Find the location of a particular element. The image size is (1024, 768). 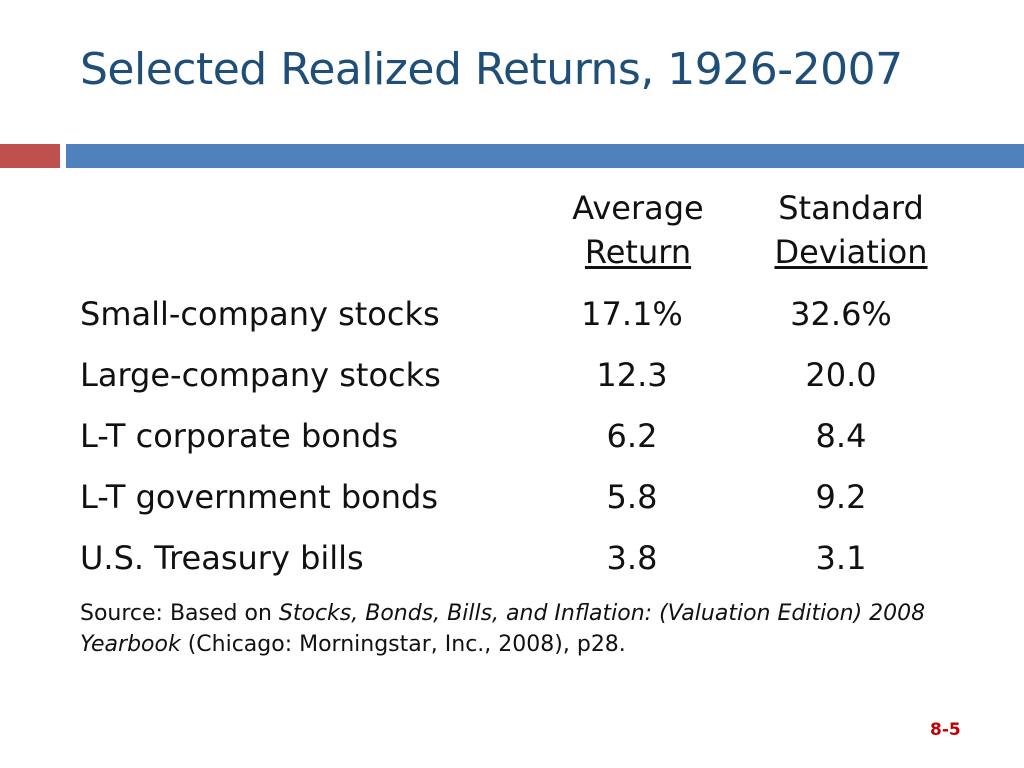

row-average-return: 3.8 is located at coordinates (632, 558).